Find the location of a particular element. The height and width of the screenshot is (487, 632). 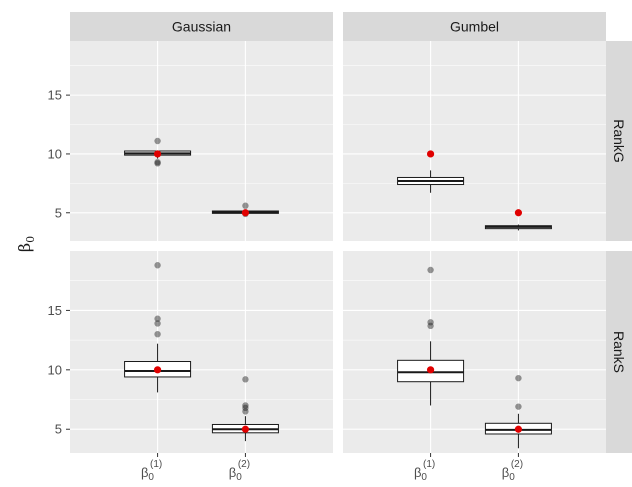

y-axis-title-main: β is located at coordinates (24, 247).